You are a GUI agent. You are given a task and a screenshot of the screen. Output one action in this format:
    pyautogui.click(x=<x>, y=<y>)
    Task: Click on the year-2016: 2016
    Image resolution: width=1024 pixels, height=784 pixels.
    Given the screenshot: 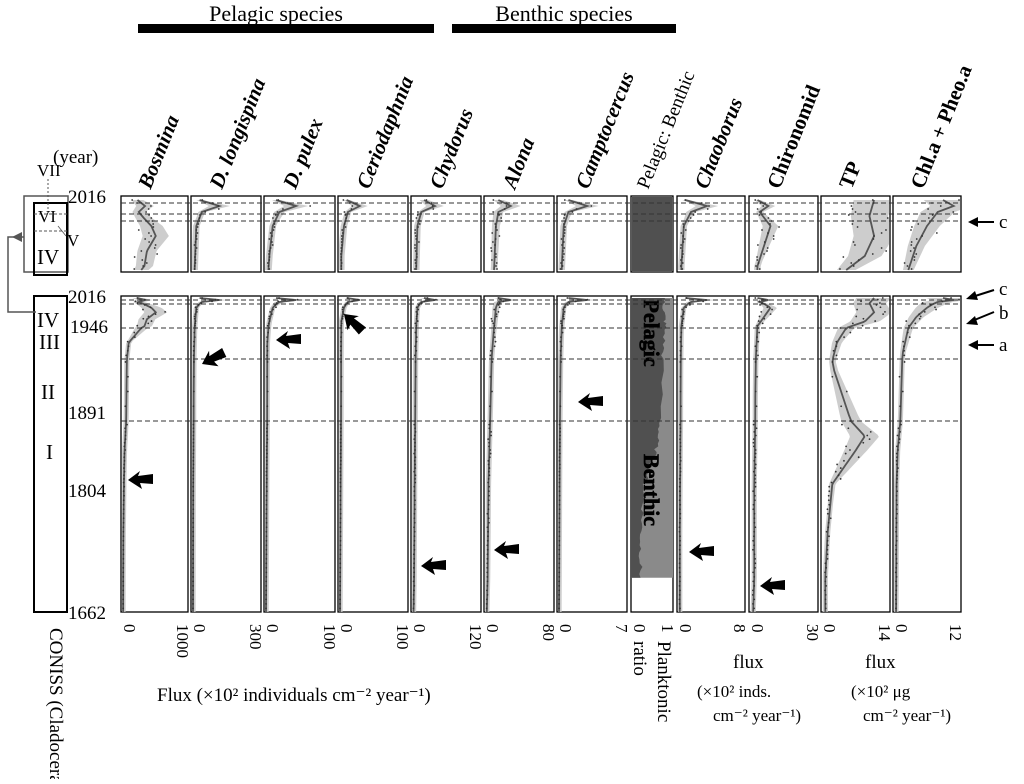 What is the action you would take?
    pyautogui.click(x=87, y=297)
    